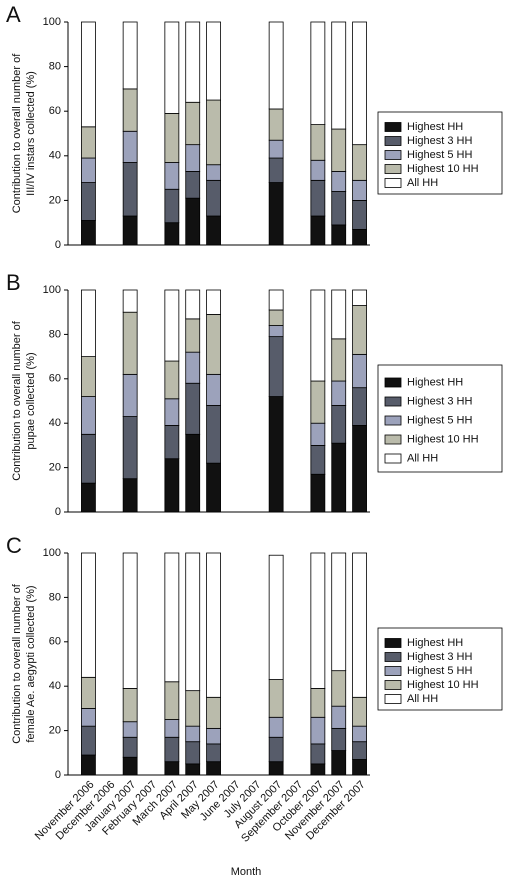 The width and height of the screenshot is (512, 882). I want to click on y-axis-label: female Ae. aegypti collected (%), so click(31, 663).